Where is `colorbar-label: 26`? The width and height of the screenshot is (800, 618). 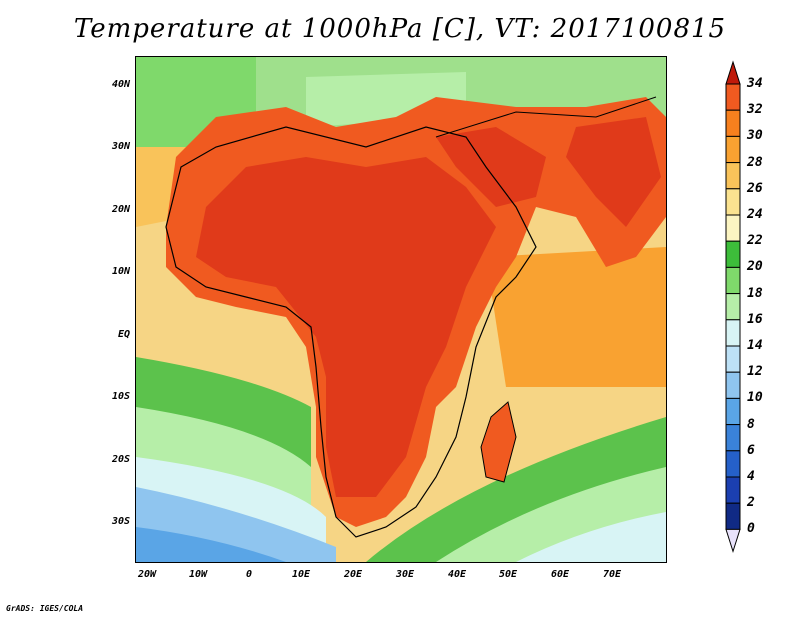 colorbar-label: 26 is located at coordinates (755, 188).